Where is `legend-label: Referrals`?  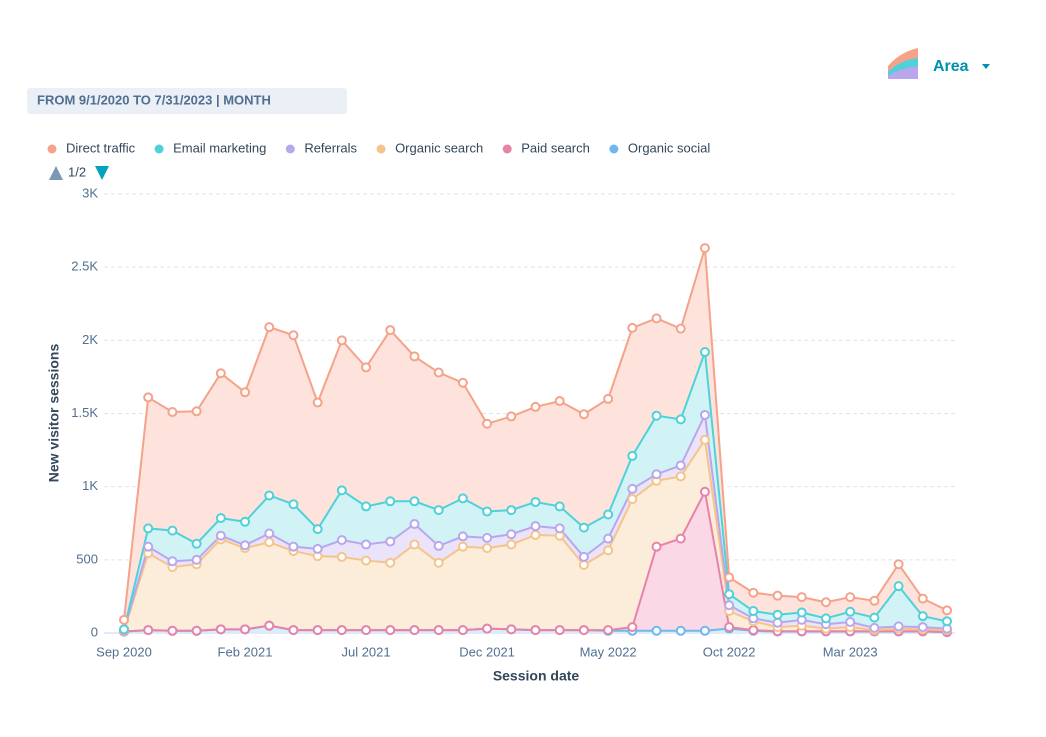 legend-label: Referrals is located at coordinates (330, 147).